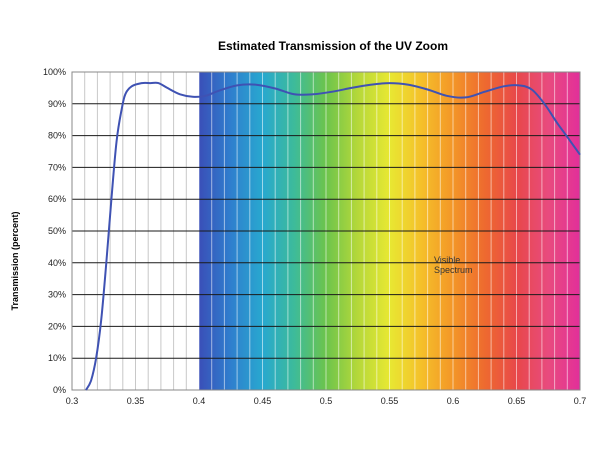  What do you see at coordinates (263, 401) in the screenshot?
I see `x-tick-label: 0.45` at bounding box center [263, 401].